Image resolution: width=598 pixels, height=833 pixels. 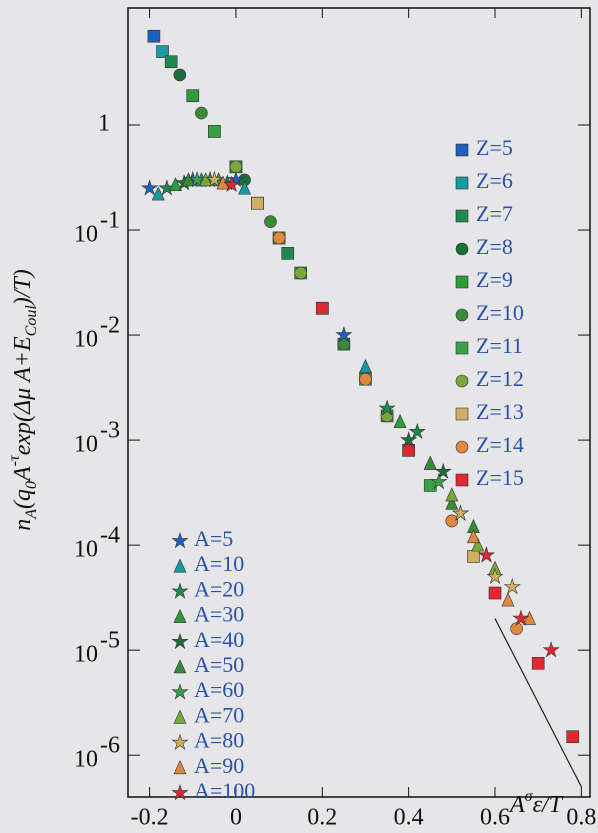 I want to click on legend-label: A=90, so click(x=219, y=765).